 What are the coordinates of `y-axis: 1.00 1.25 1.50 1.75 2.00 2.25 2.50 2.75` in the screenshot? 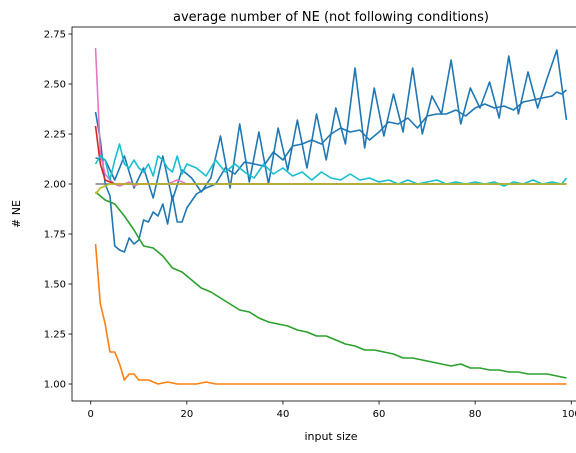 It's located at (58, 210).